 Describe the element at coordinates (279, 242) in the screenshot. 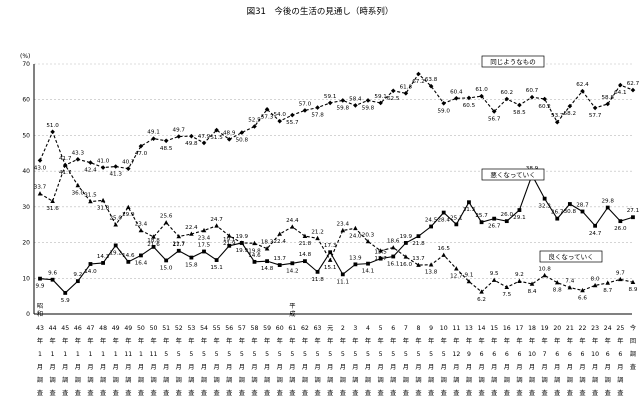

I see `data-label: 22.4` at that location.